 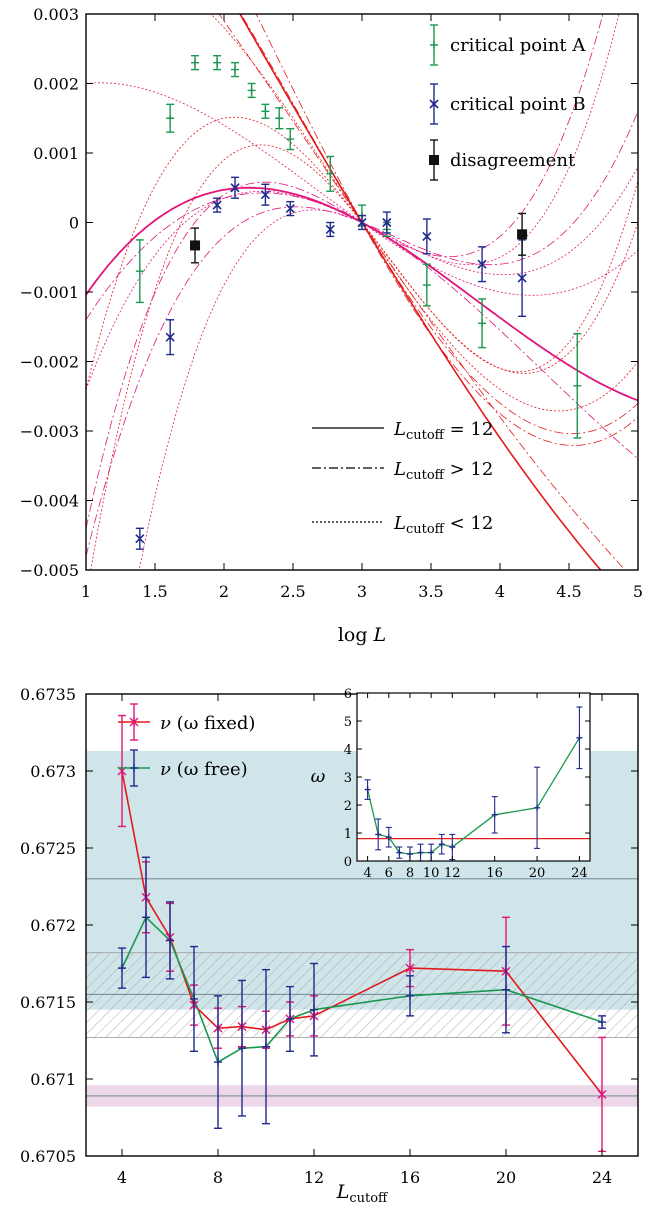 I want to click on bottom-y-tick-label: 0.672, so click(x=53, y=925).